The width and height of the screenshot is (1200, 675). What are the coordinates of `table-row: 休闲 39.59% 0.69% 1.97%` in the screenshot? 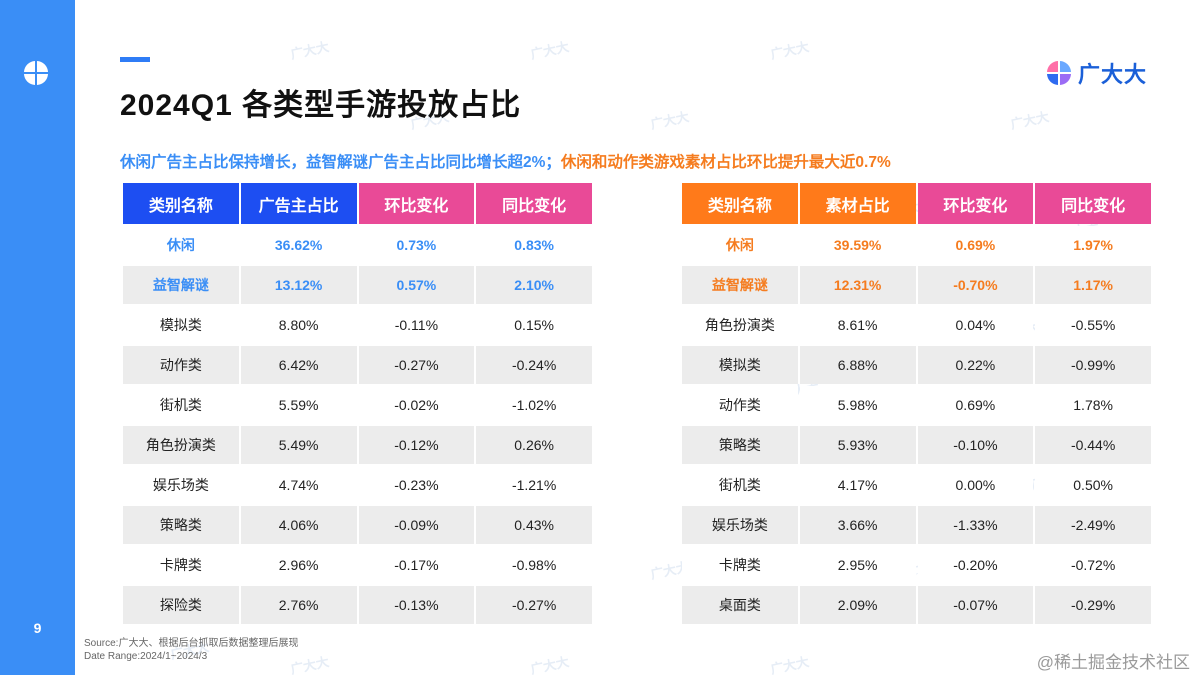 It's located at (916, 245).